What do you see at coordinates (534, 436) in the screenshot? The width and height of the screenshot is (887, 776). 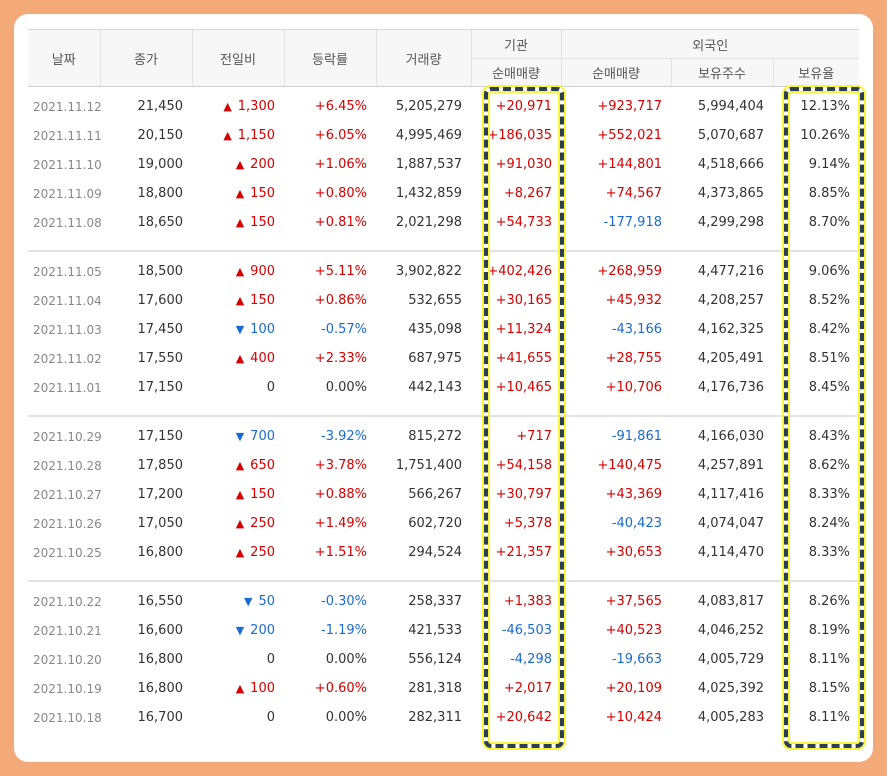 I see `institution-net-cell: +717` at bounding box center [534, 436].